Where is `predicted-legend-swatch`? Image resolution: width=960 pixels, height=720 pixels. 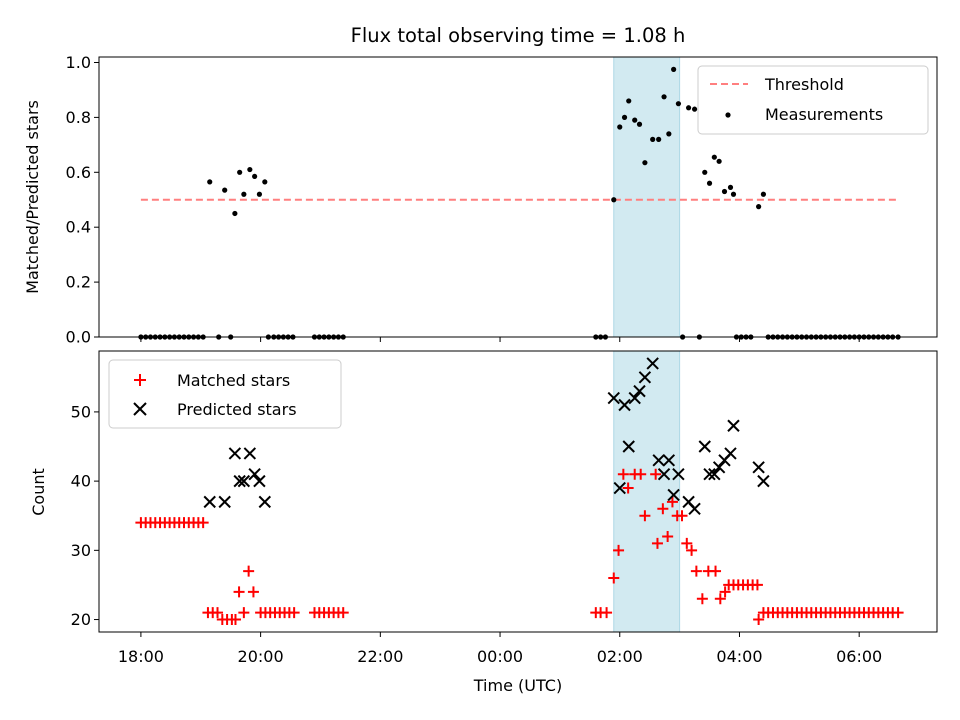
predicted-legend-swatch is located at coordinates (140, 409).